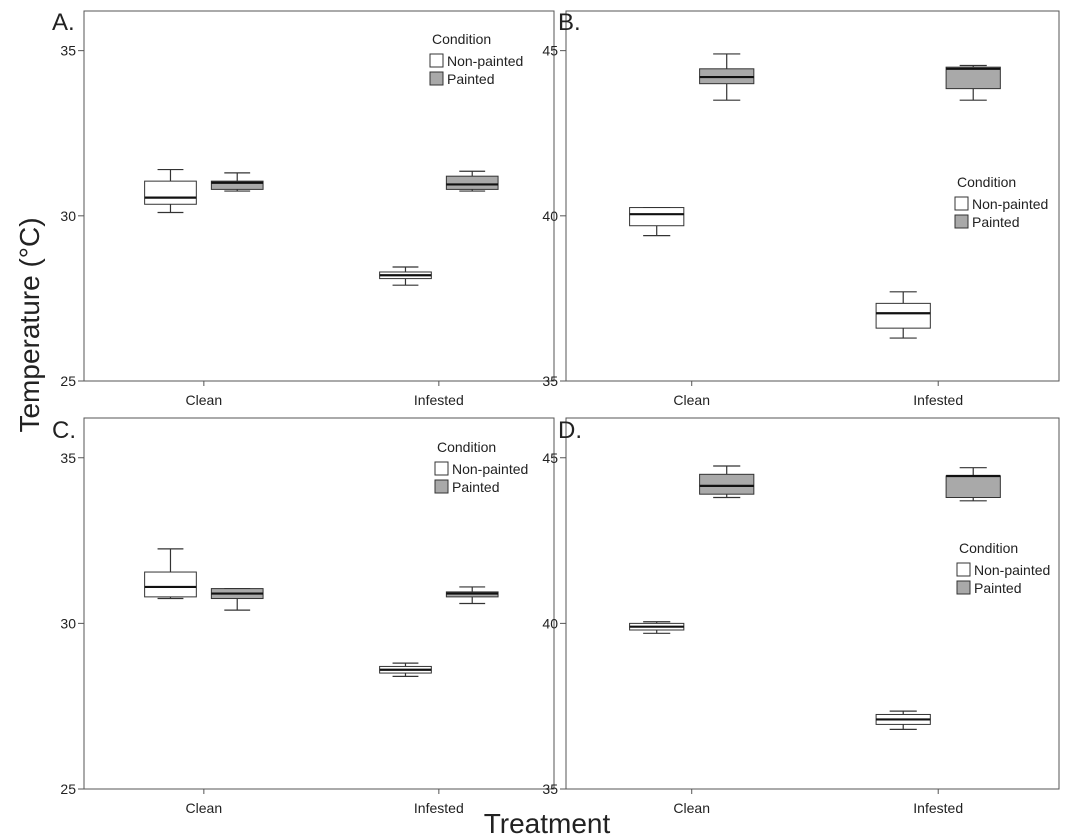 The image size is (1069, 840). I want to click on shared-y-axis-label: Temperature (°C), so click(29, 325).